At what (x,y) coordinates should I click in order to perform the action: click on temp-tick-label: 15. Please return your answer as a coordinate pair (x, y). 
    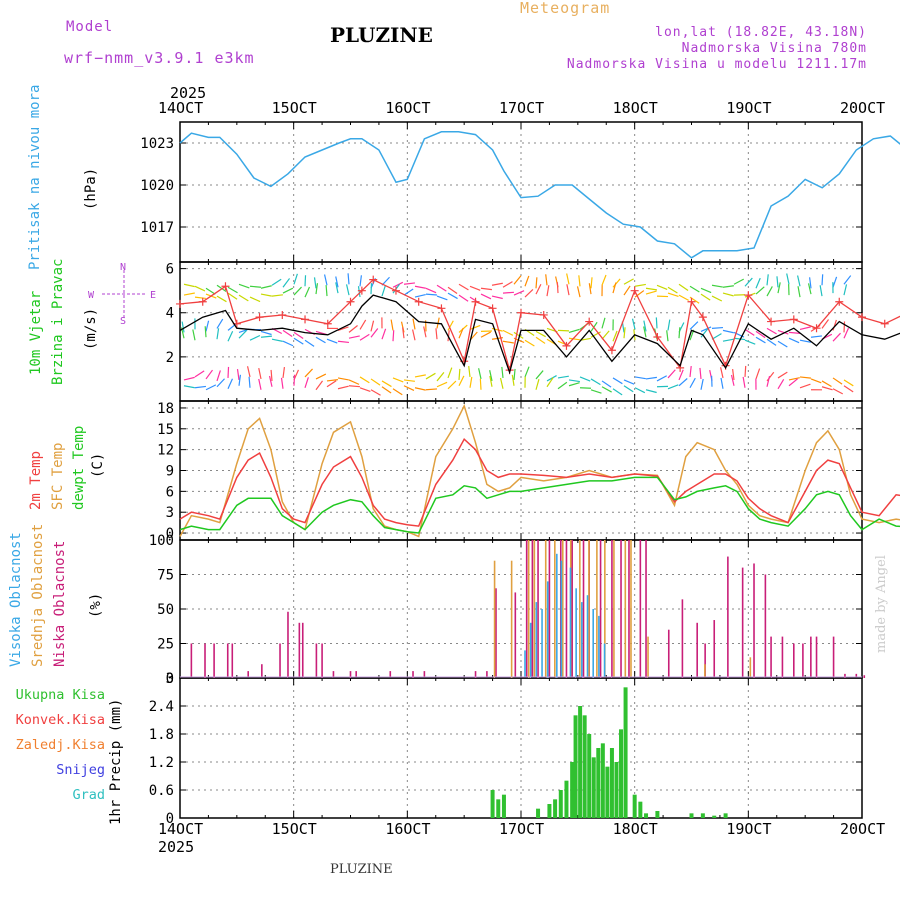
    Looking at the image, I should click on (165, 430).